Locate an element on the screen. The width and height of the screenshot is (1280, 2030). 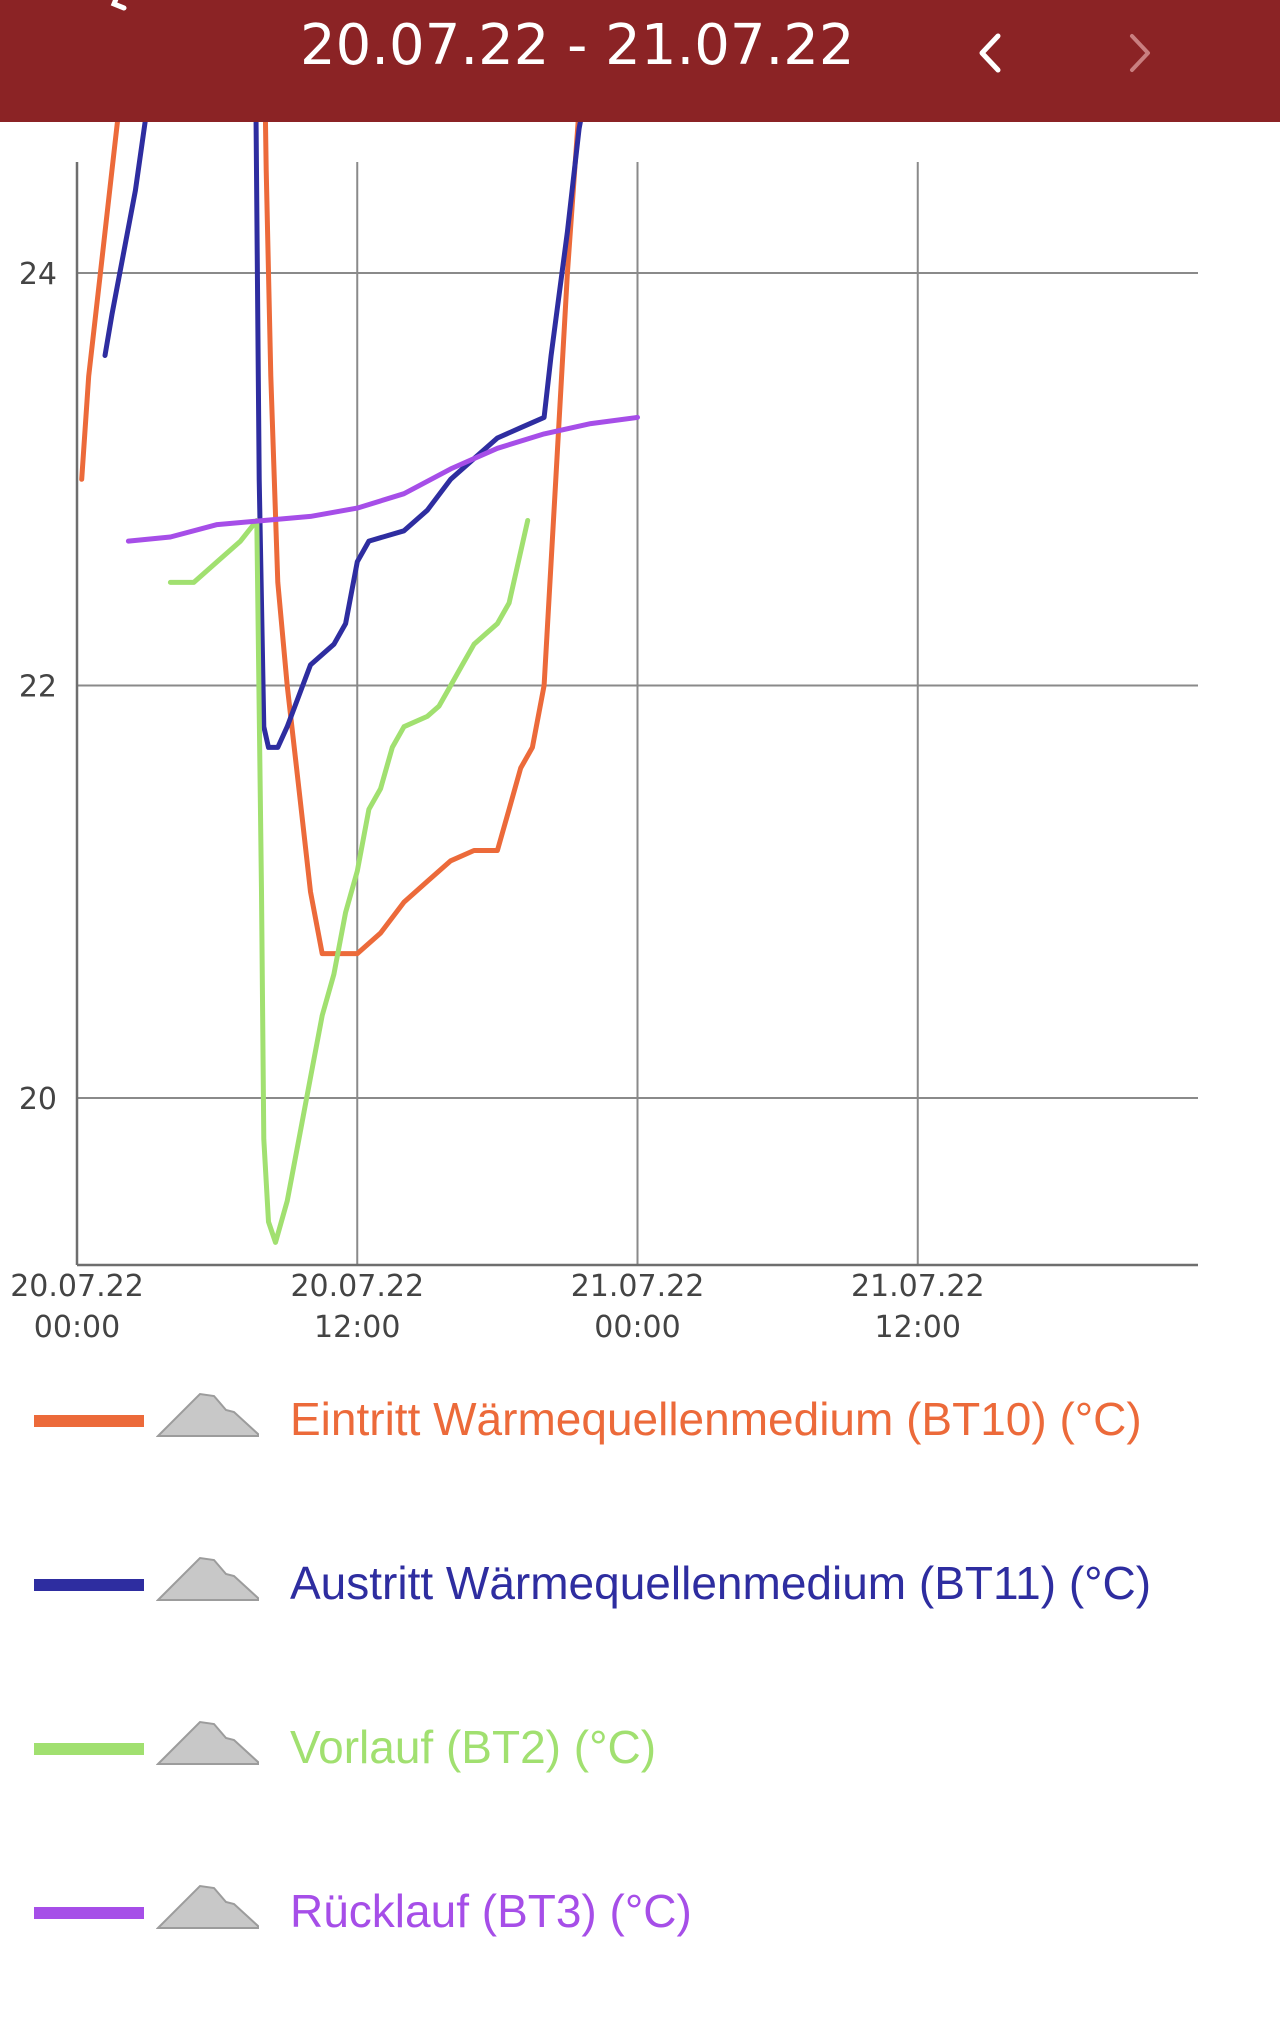
legend-item: Vorlauf (BT2) (°C) is located at coordinates (640, 1748).